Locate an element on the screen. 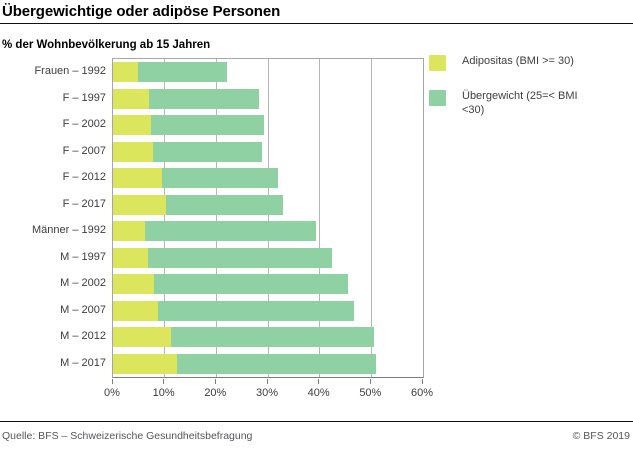 The height and width of the screenshot is (454, 633). y-axis-label: F – 2012 is located at coordinates (84, 177).